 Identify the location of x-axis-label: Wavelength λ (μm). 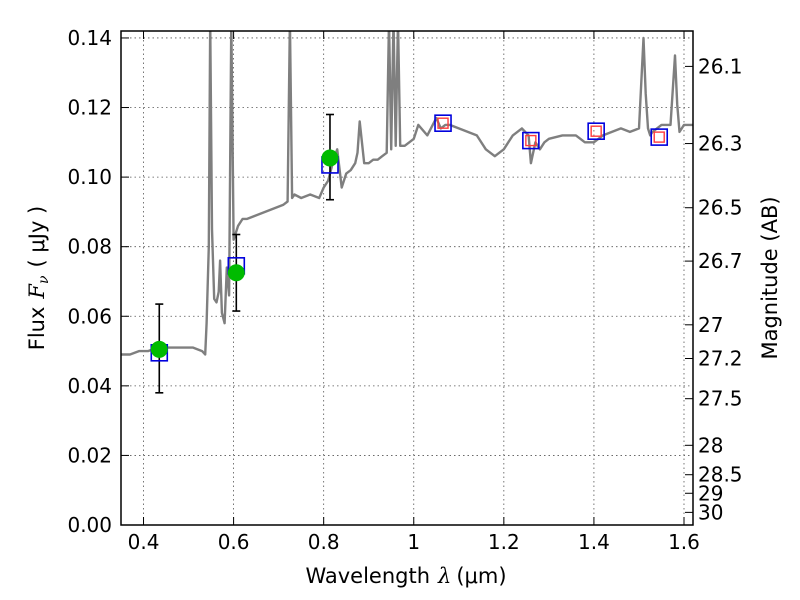
(405, 576).